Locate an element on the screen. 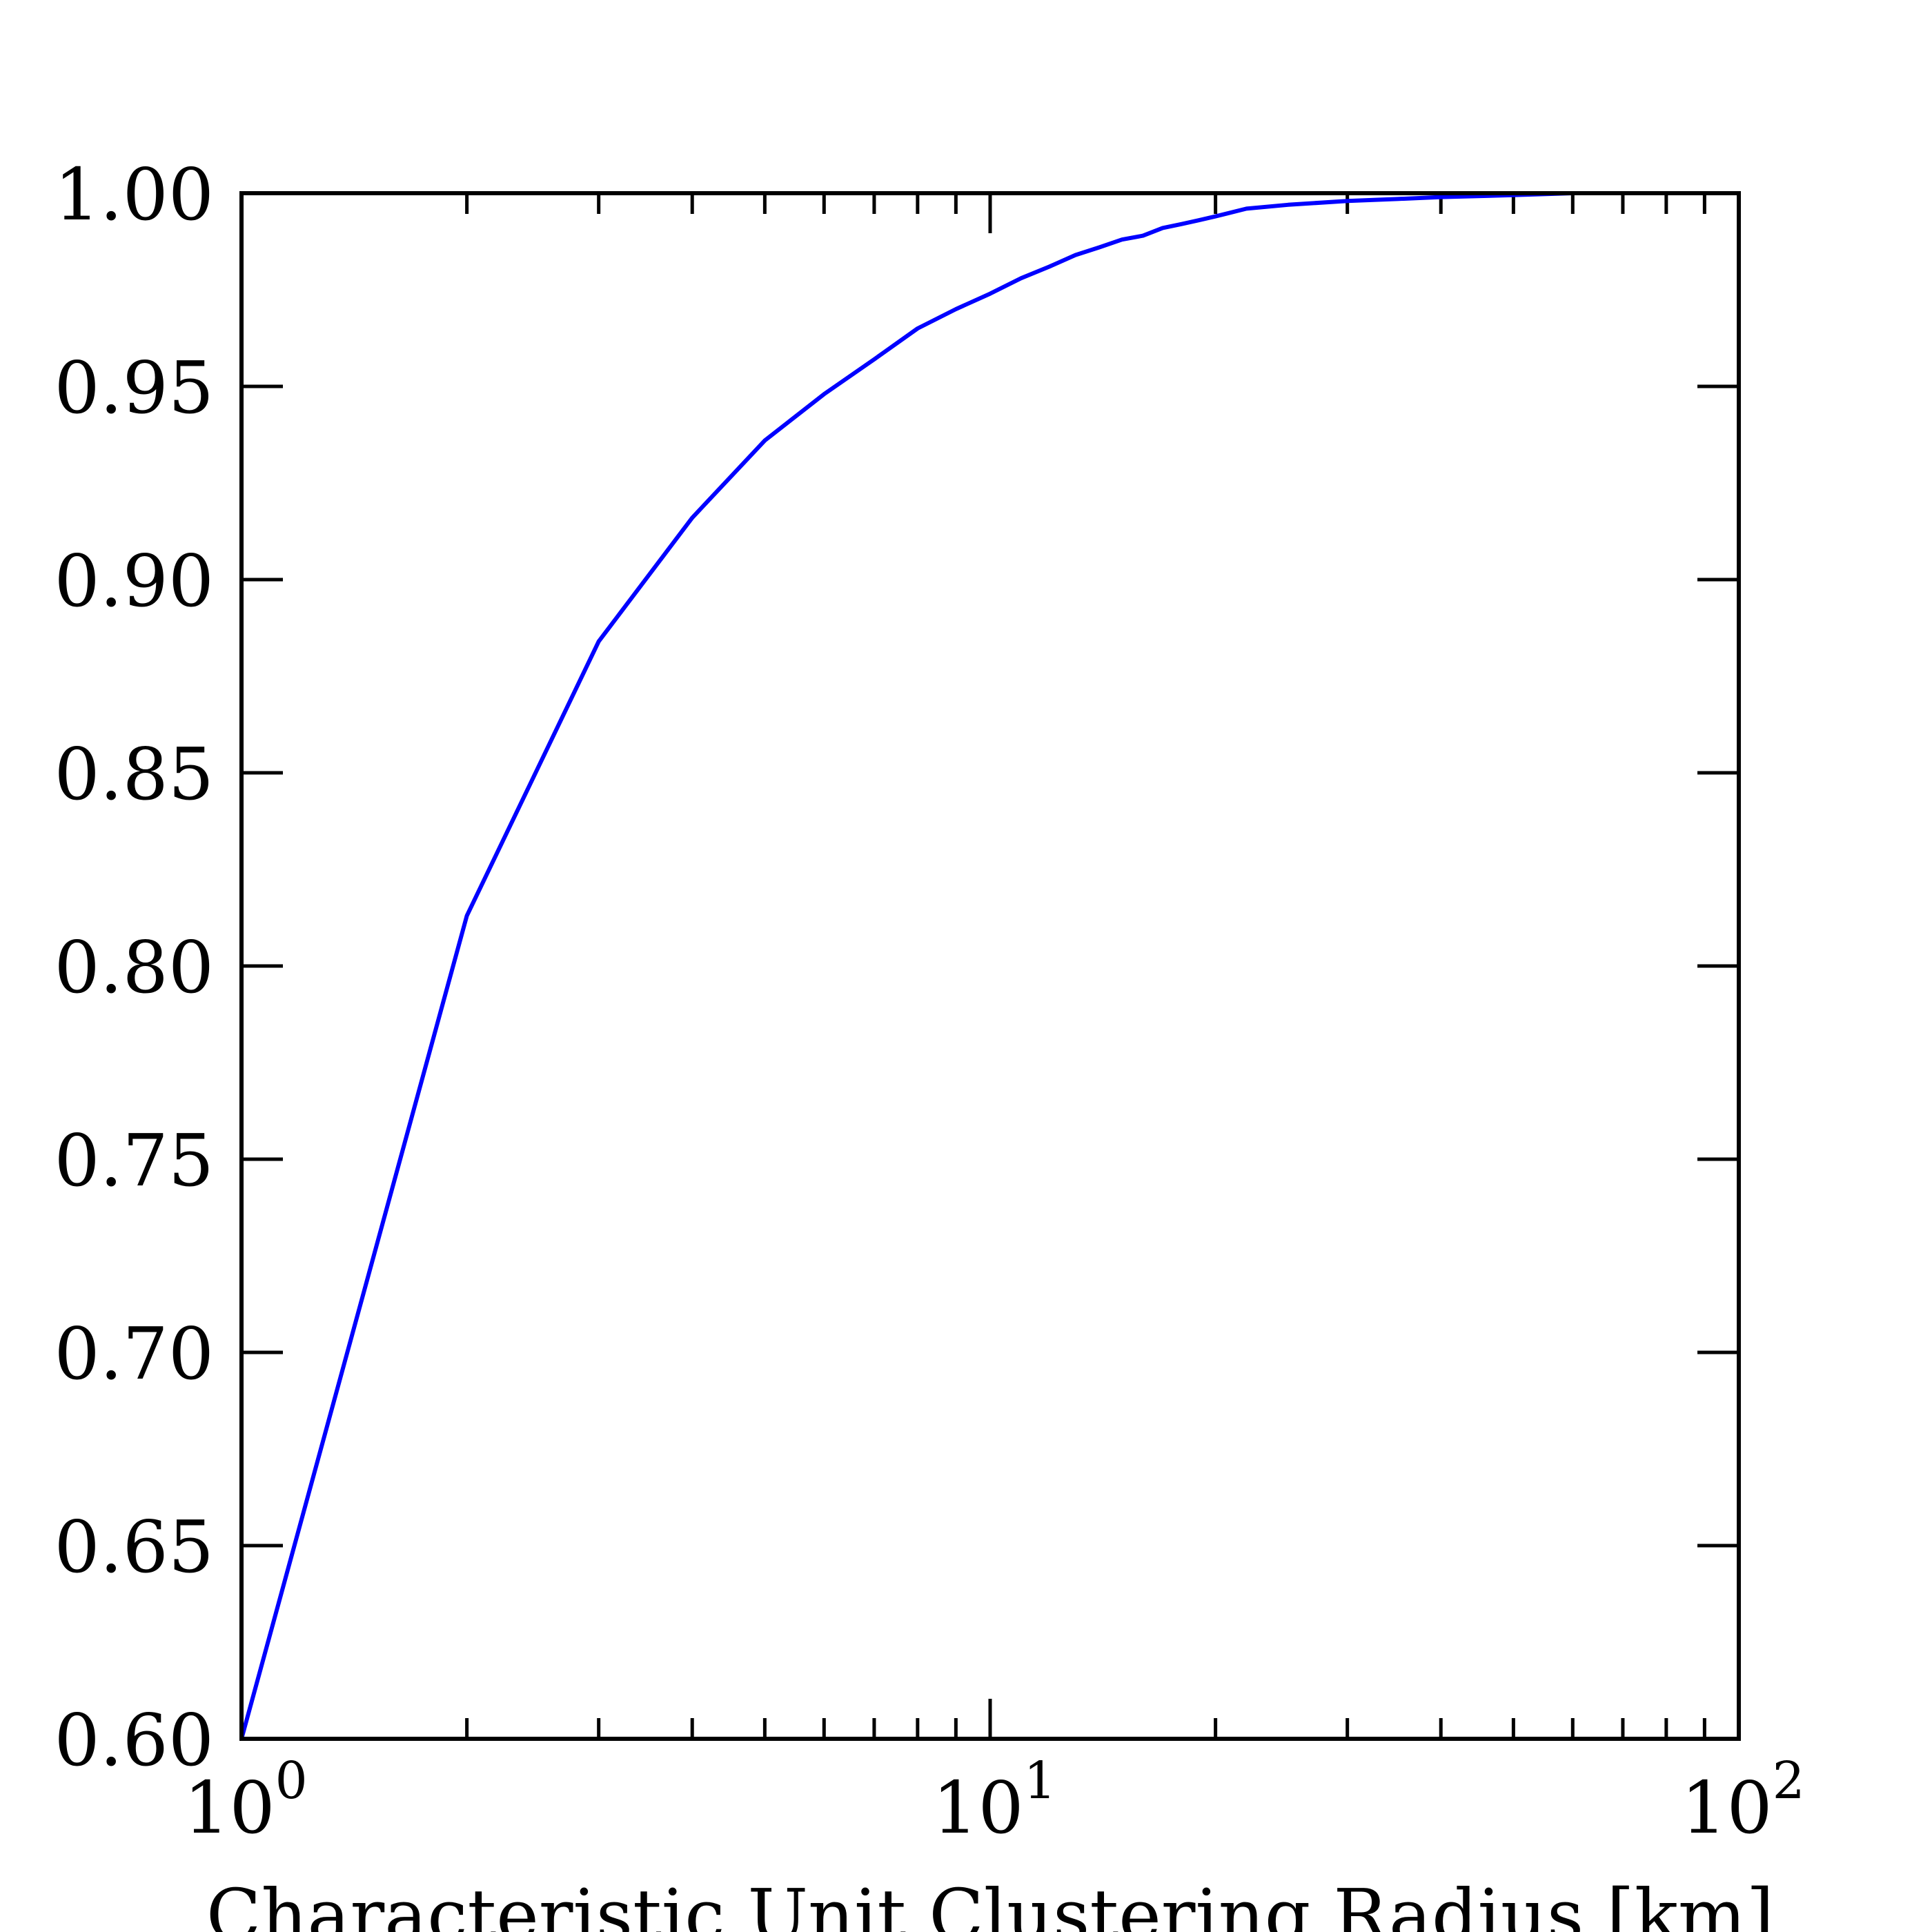 The width and height of the screenshot is (1932, 1932). y-tick-label: 1.00 is located at coordinates (134, 194).